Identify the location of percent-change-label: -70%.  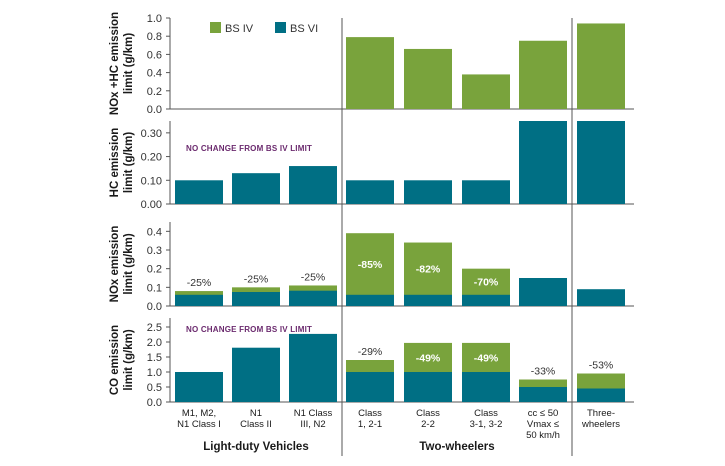
(486, 283).